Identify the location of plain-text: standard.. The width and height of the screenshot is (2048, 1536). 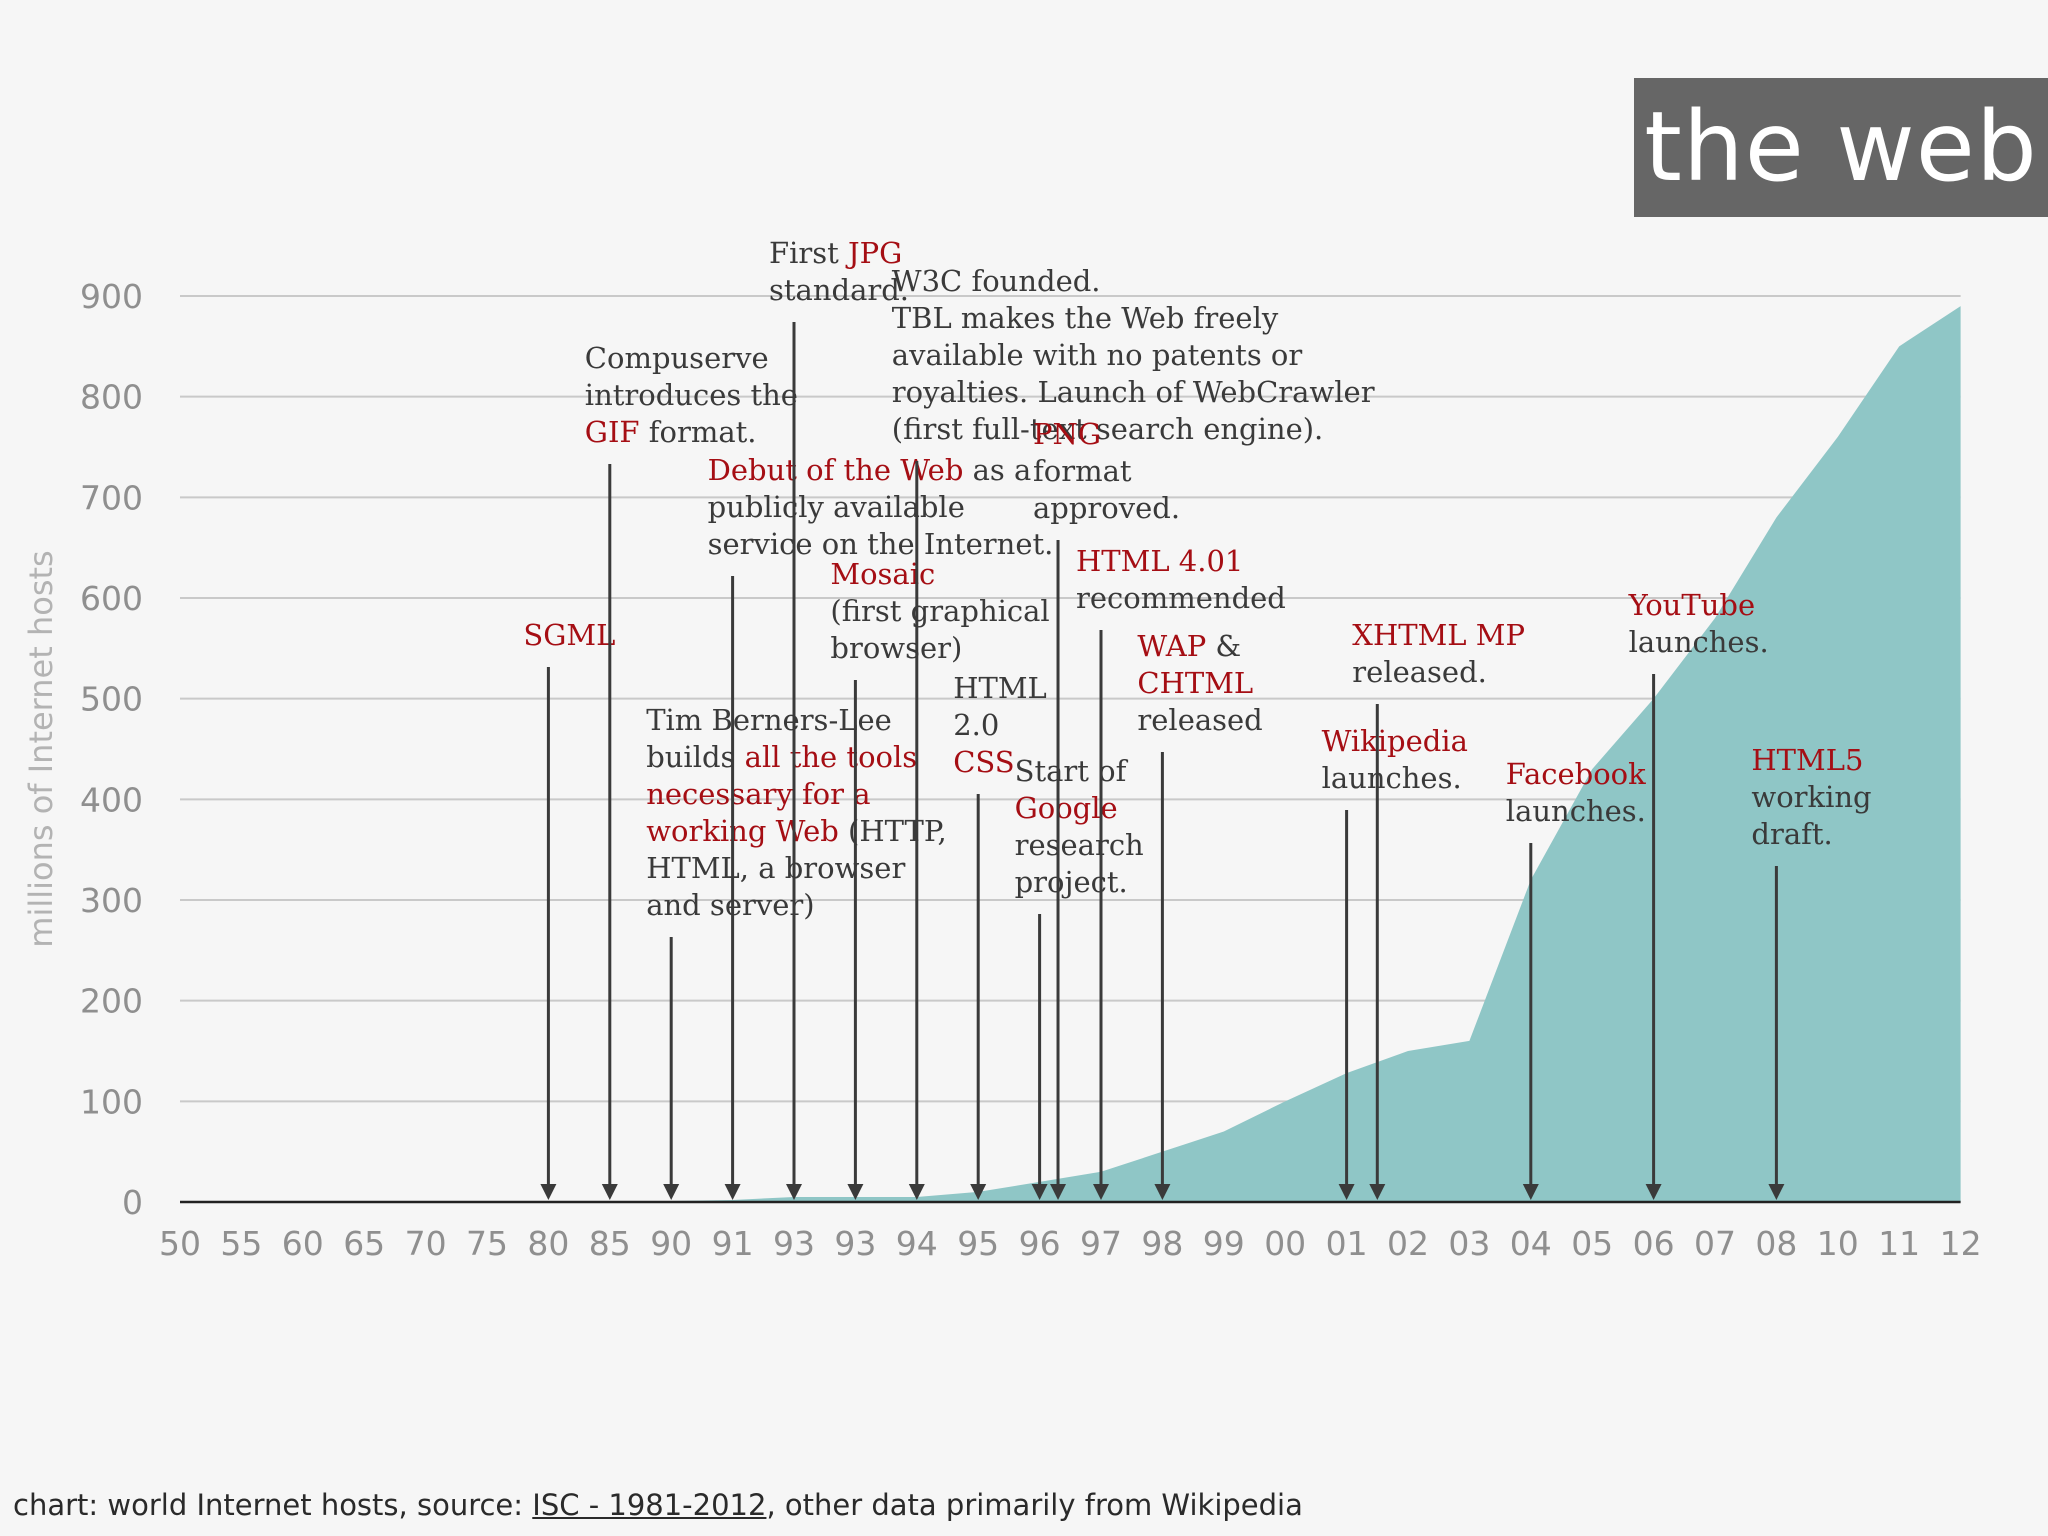
(839, 290).